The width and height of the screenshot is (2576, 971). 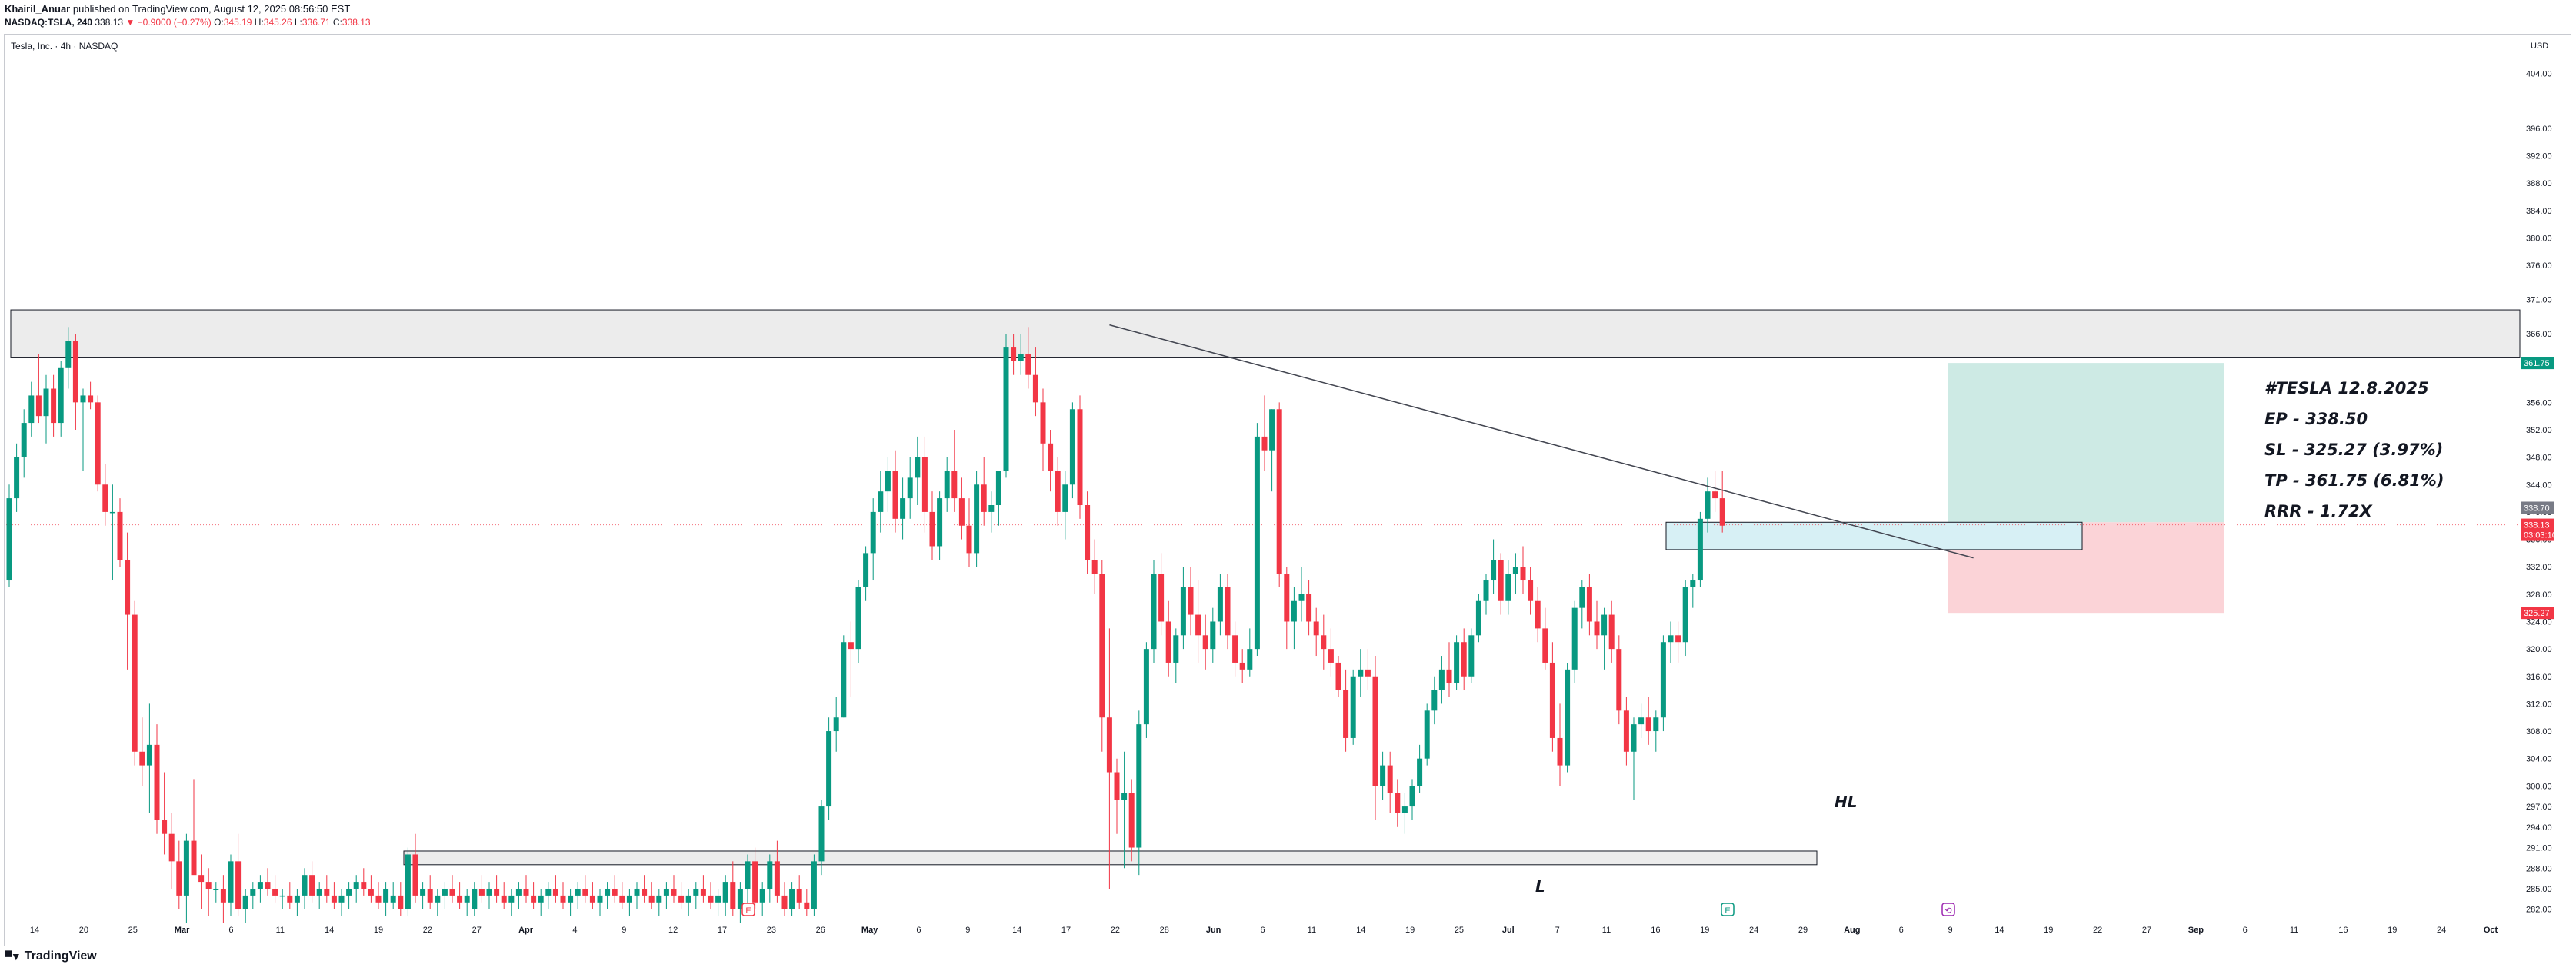 I want to click on x-tick-label: 22, so click(x=2097, y=931).